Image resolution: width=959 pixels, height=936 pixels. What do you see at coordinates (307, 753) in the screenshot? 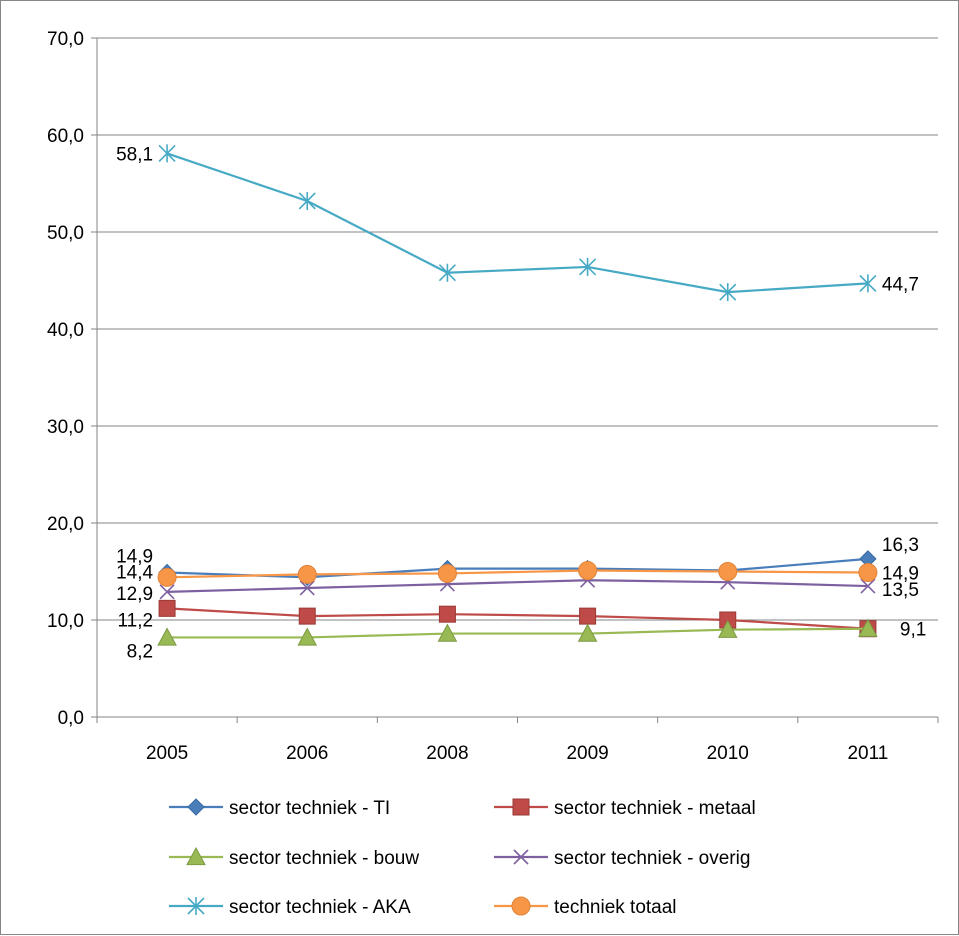
I see `x-tick-label: 2006` at bounding box center [307, 753].